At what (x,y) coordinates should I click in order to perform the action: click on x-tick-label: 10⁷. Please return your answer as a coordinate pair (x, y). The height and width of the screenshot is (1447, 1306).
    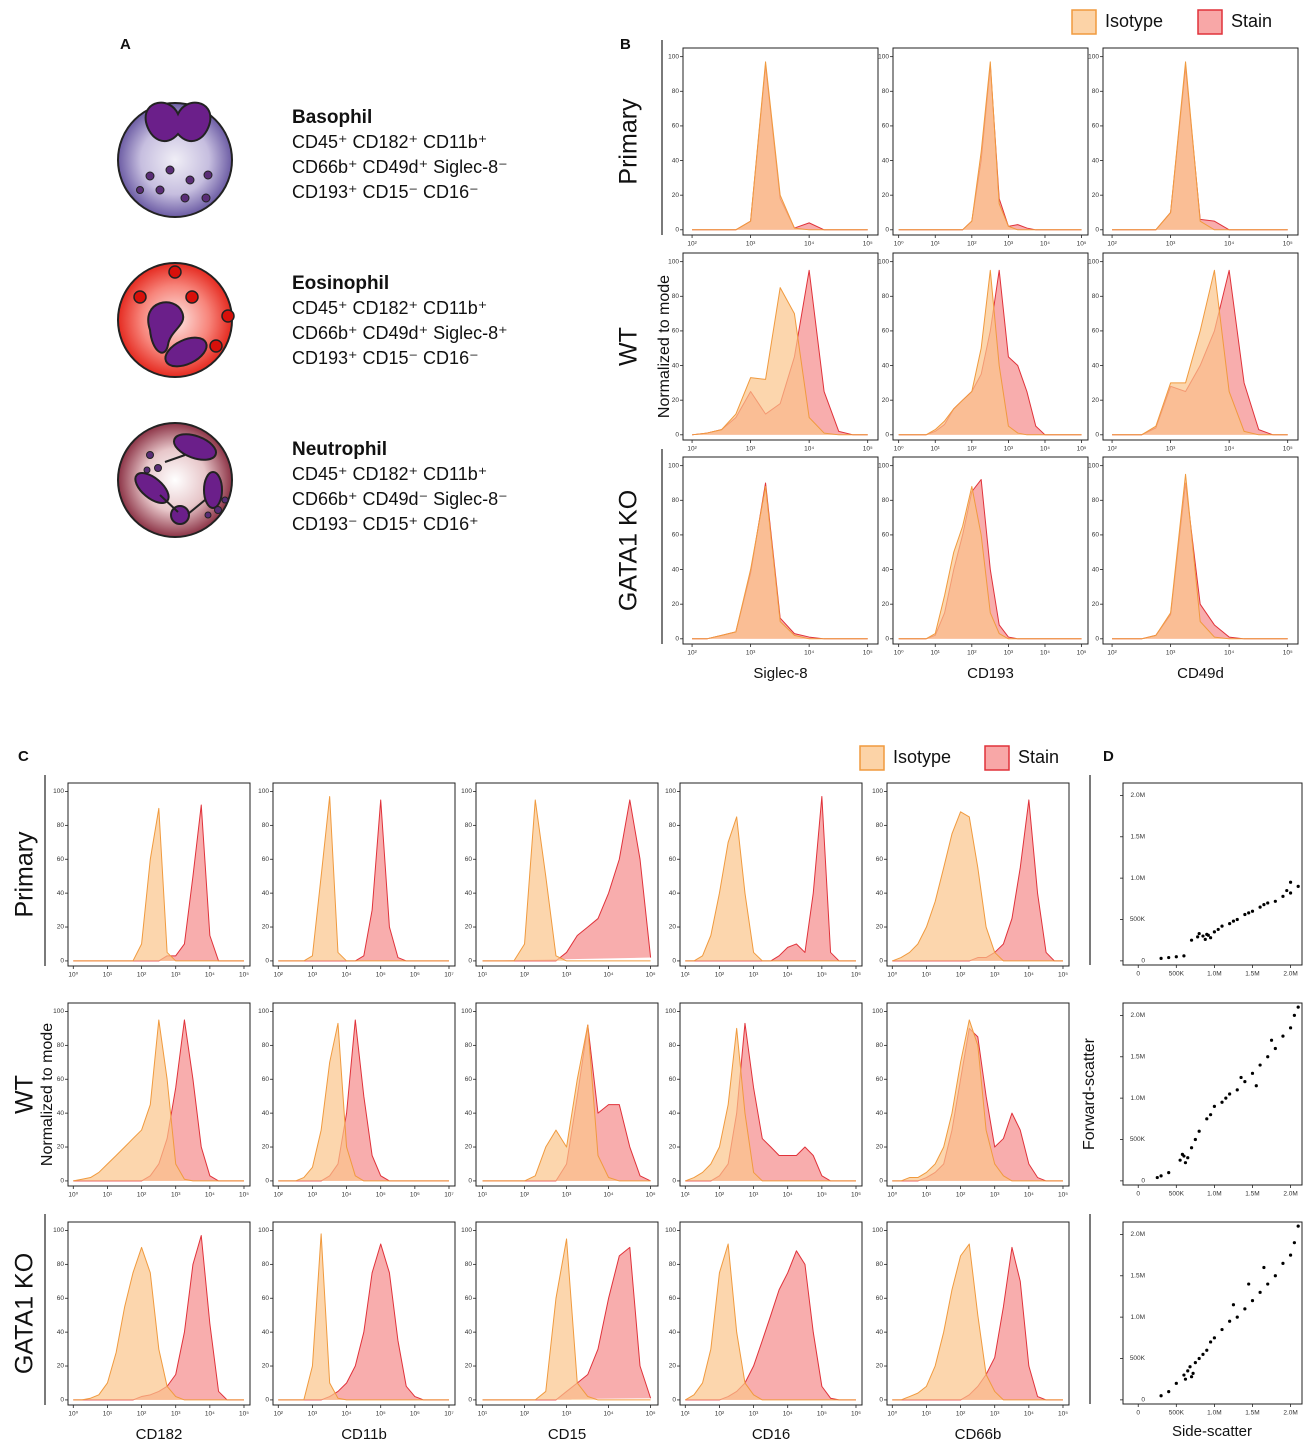
    Looking at the image, I should click on (449, 975).